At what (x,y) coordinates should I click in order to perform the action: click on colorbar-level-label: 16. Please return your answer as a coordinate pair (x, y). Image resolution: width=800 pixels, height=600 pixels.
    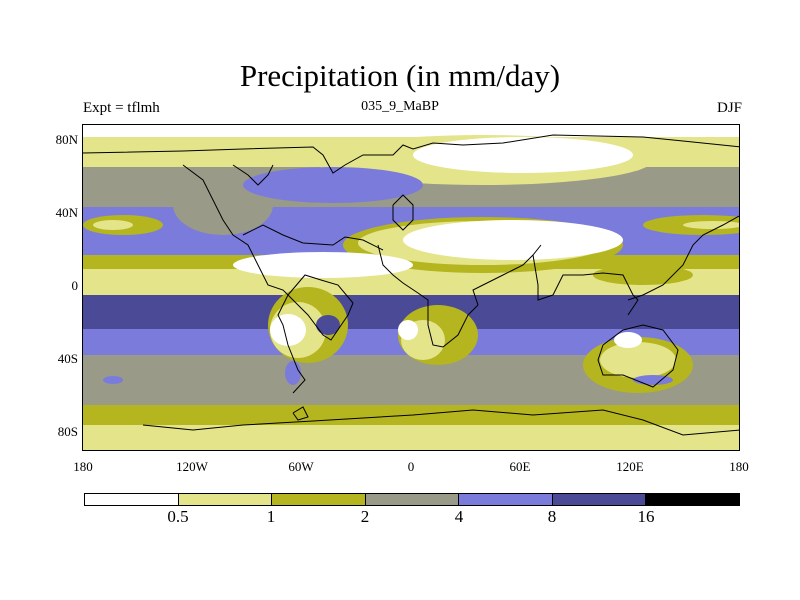
    Looking at the image, I should click on (646, 516).